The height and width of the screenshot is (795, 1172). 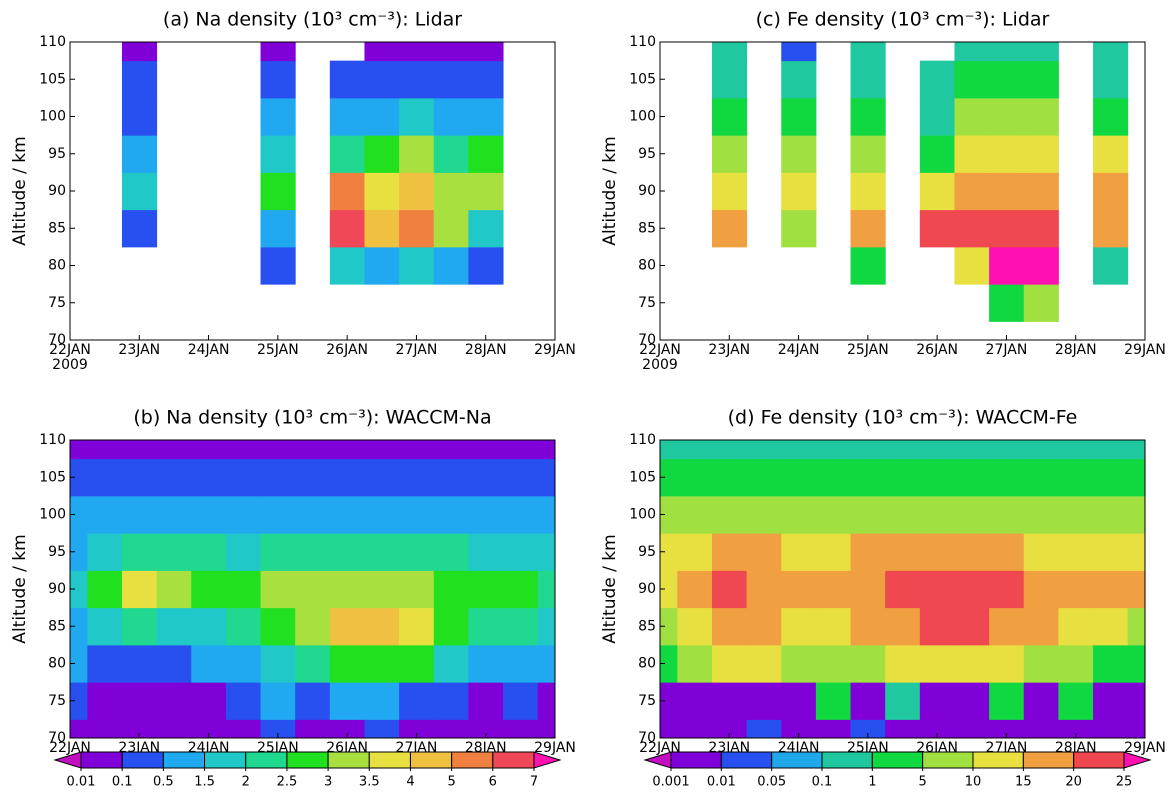 What do you see at coordinates (647, 664) in the screenshot?
I see `y-tick-label: 80` at bounding box center [647, 664].